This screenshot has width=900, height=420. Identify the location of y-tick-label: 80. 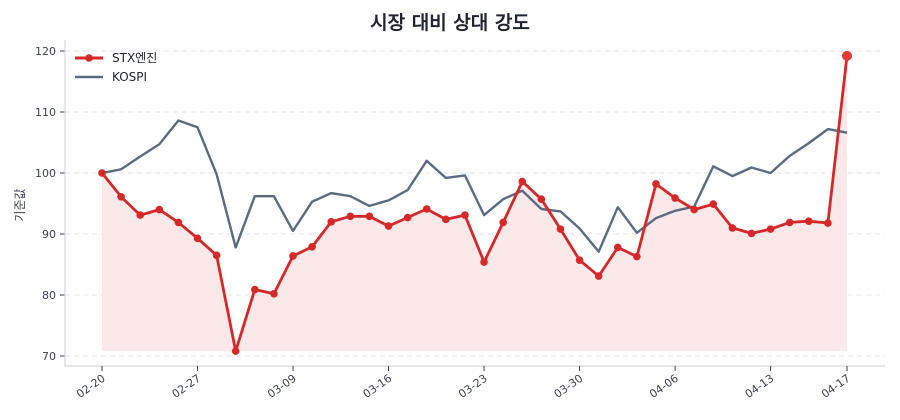
(49, 295).